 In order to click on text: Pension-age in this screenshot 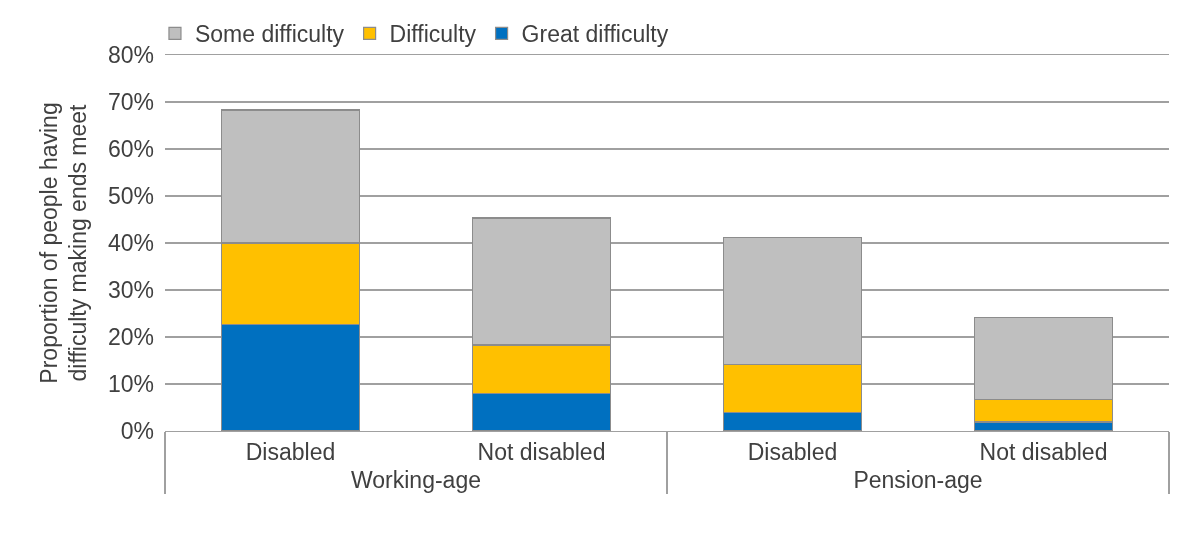, I will do `click(918, 479)`.